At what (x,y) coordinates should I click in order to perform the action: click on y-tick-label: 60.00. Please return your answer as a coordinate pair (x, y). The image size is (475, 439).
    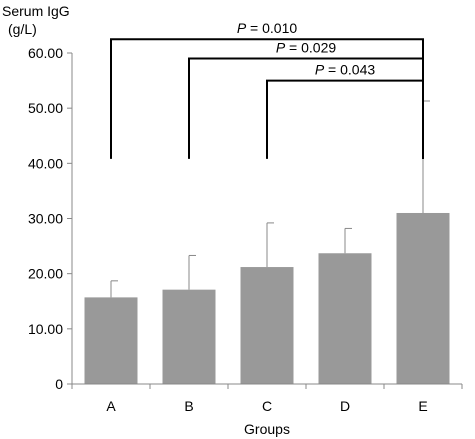
    Looking at the image, I should click on (45, 53).